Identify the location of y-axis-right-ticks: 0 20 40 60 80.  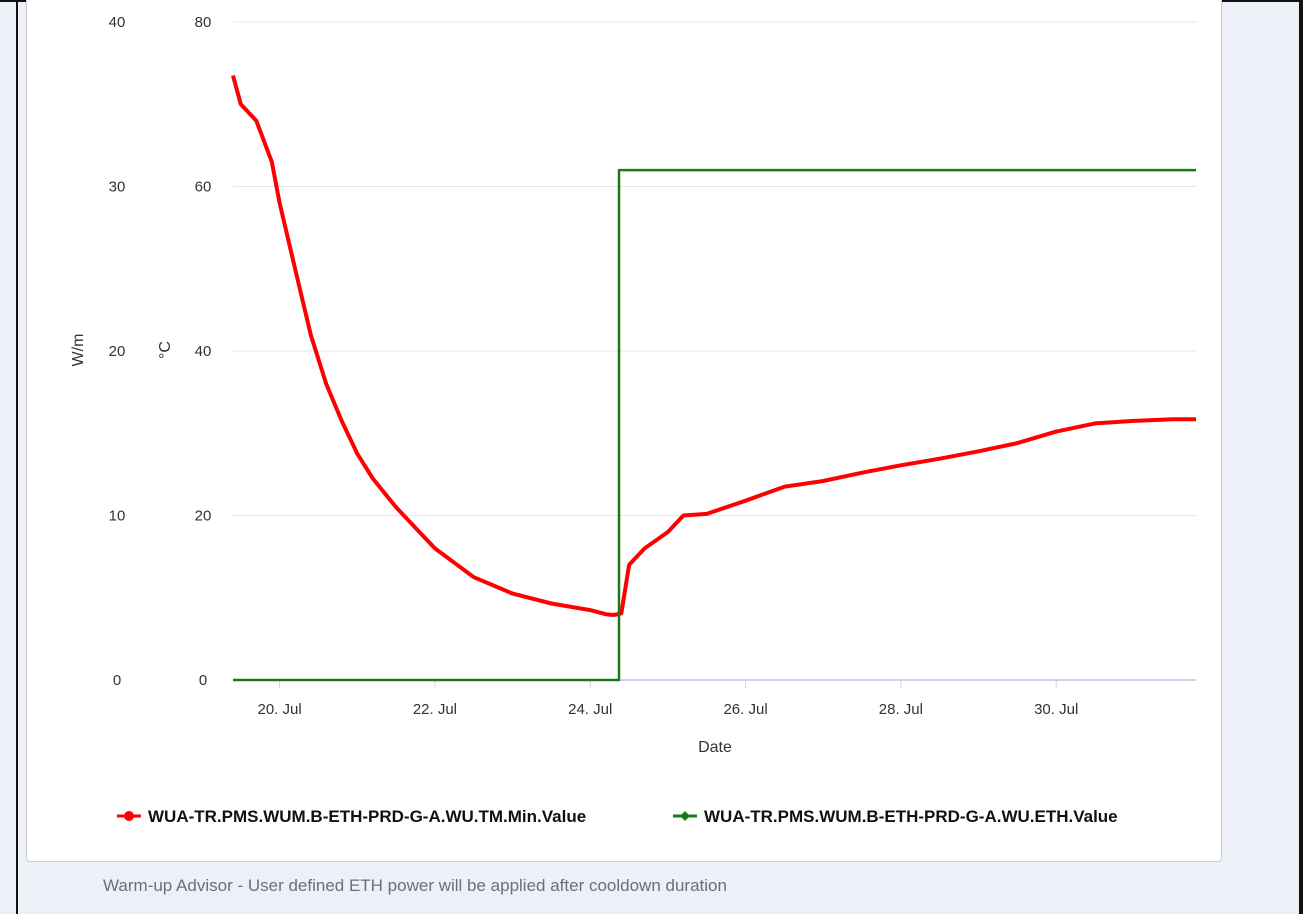
(203, 351).